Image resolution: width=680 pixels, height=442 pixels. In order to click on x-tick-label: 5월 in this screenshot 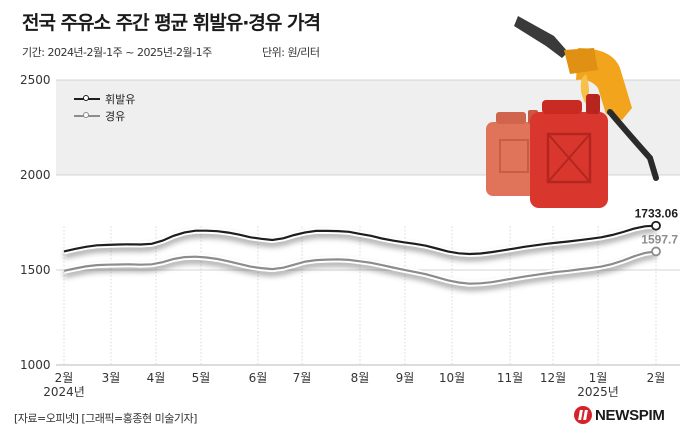, I will do `click(201, 378)`.